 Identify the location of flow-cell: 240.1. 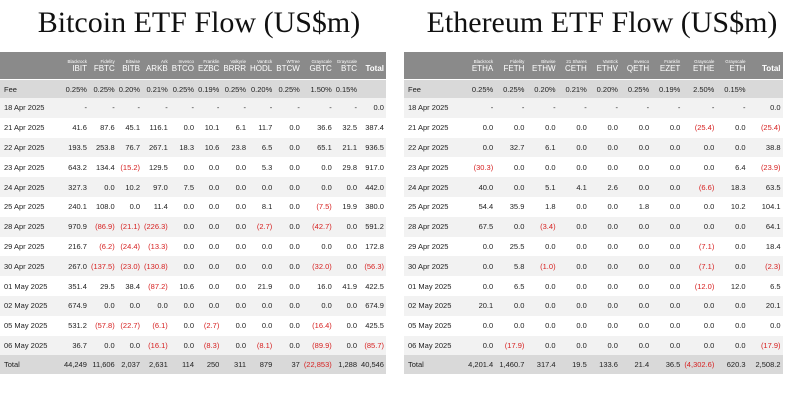
(75, 206).